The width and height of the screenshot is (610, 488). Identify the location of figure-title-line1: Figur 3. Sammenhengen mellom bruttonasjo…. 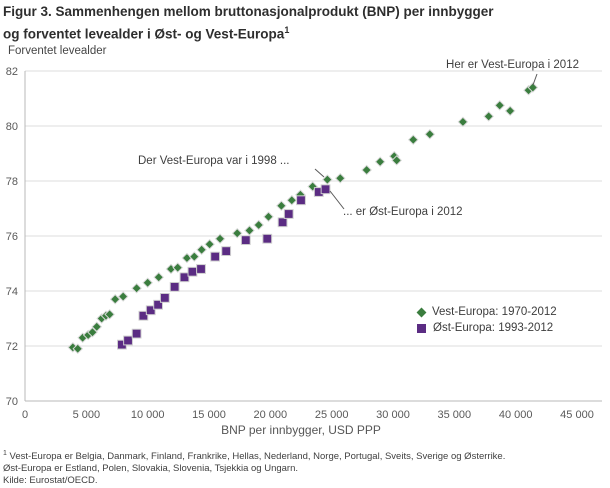
(248, 11).